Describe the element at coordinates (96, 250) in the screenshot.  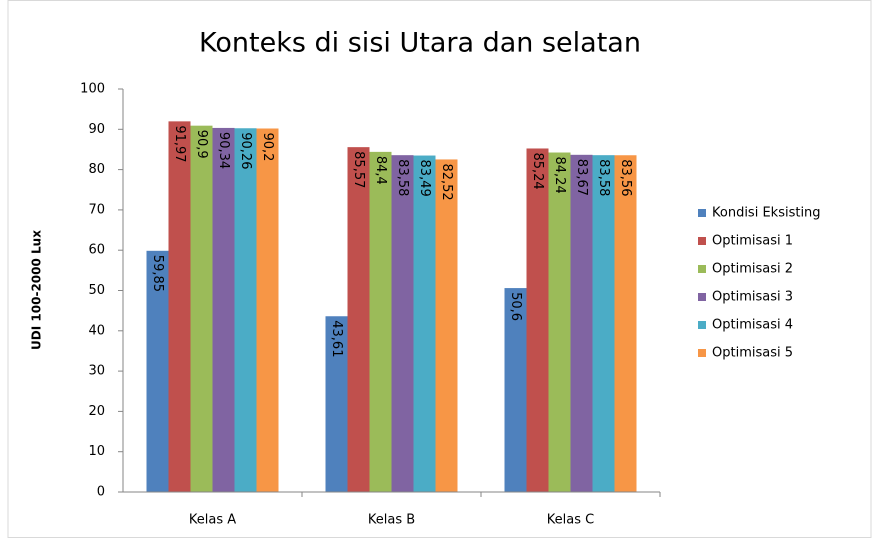
I see `y-tick-label: 60` at that location.